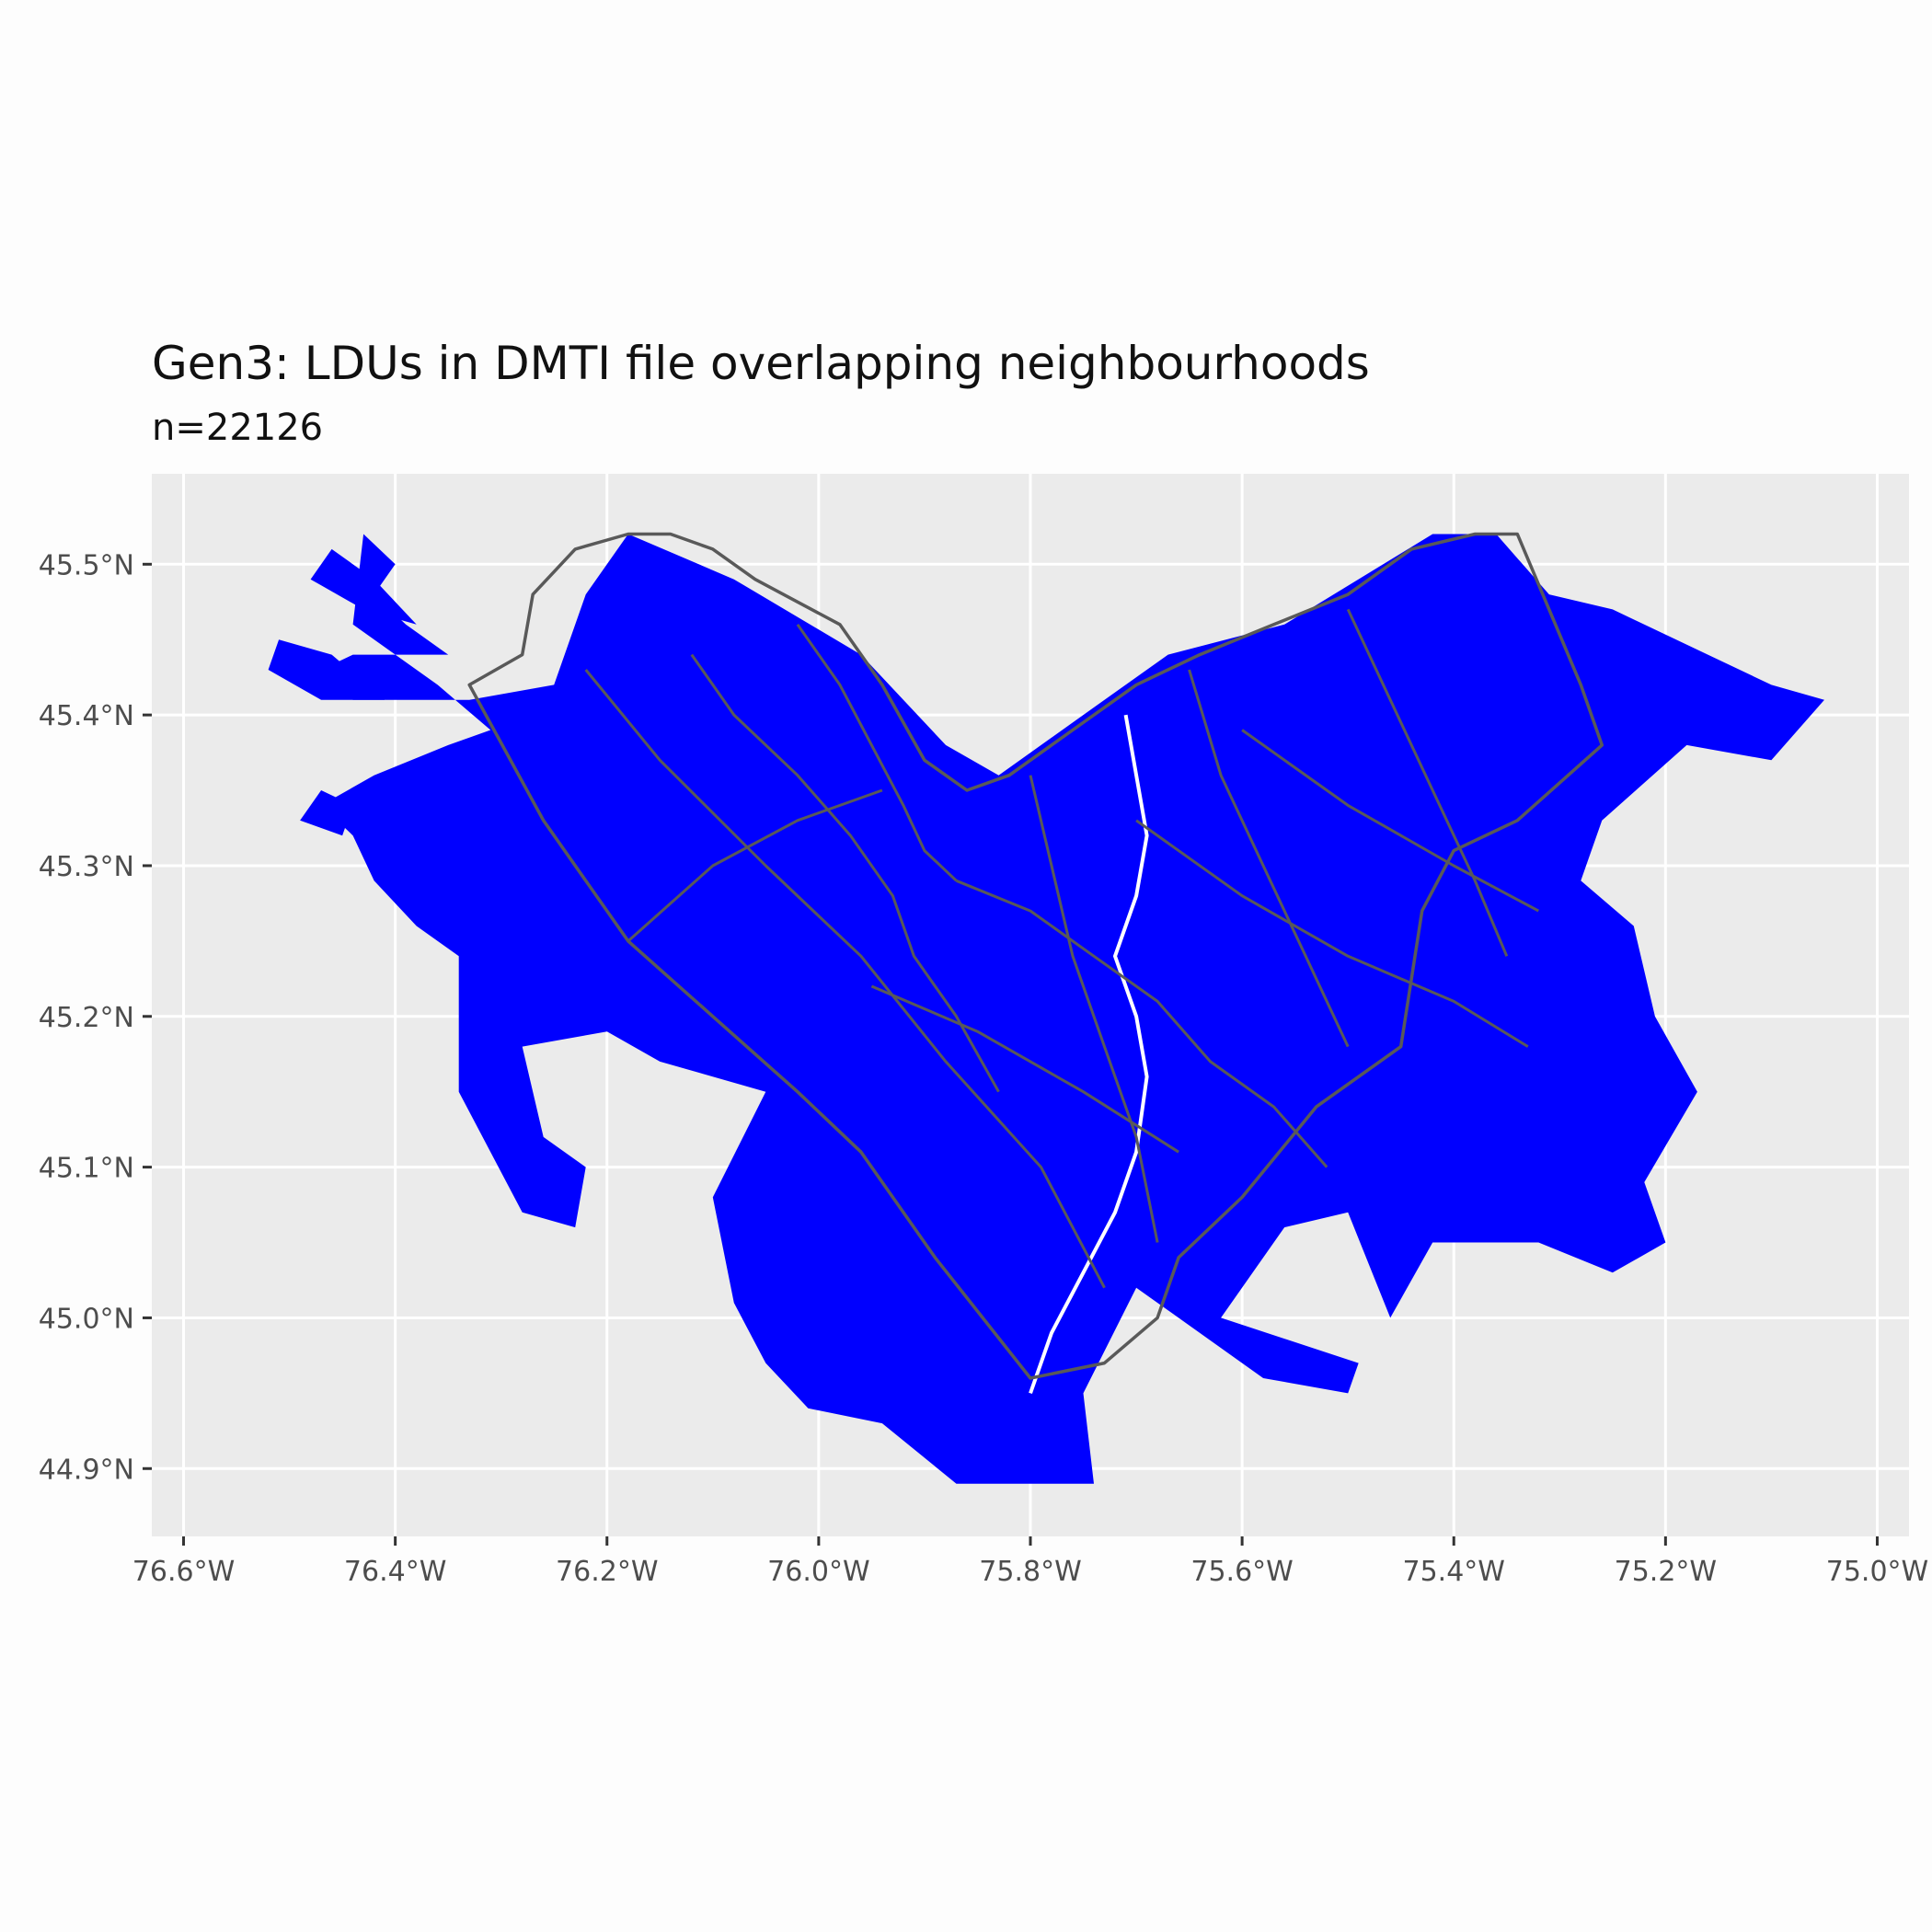 Image resolution: width=1932 pixels, height=1932 pixels. I want to click on x-tick-label: 76.2°W, so click(607, 1572).